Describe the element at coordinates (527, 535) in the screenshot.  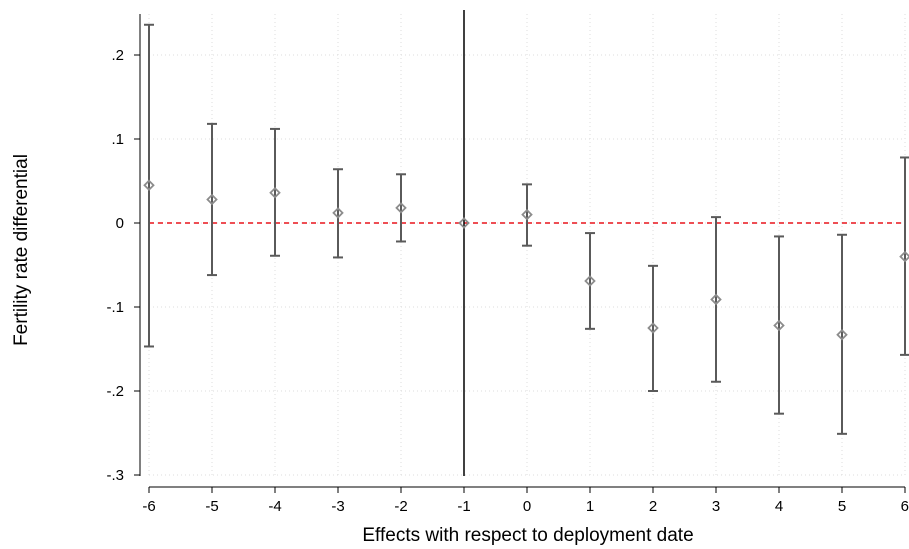
I see `x-axis-title: Effects with respect to deployment date` at that location.